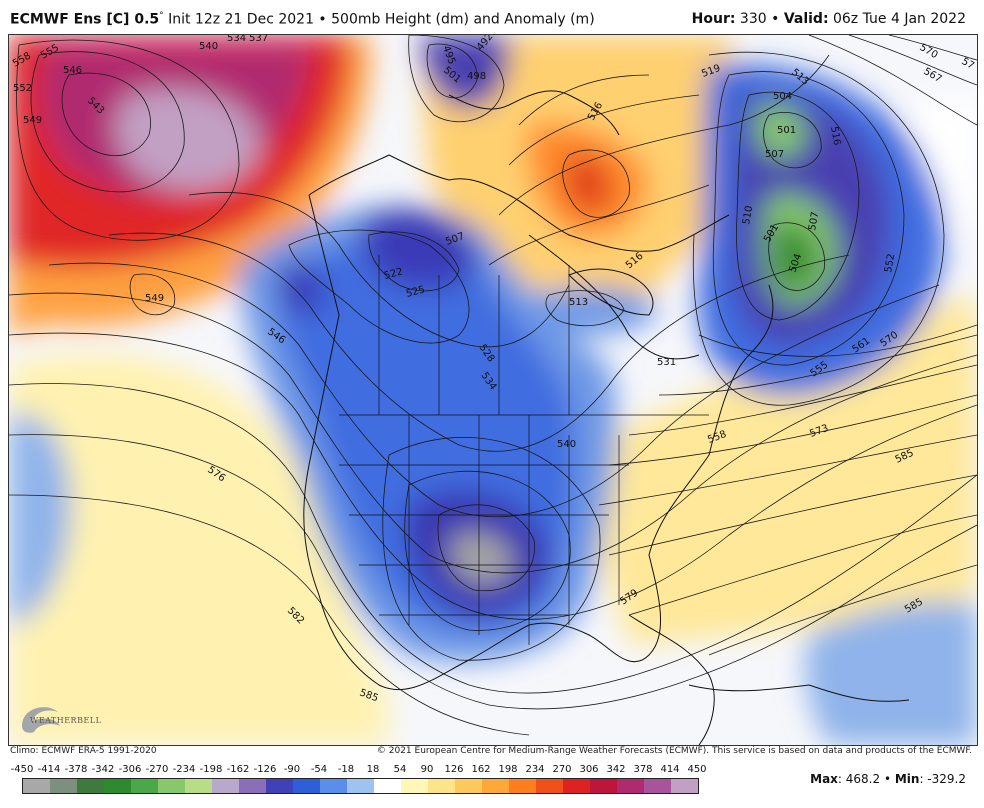 This screenshot has height=808, width=984. Describe the element at coordinates (83, 751) in the screenshot. I see `climo-credit: Climo: ECMWF ERA-5 1991-2020` at that location.